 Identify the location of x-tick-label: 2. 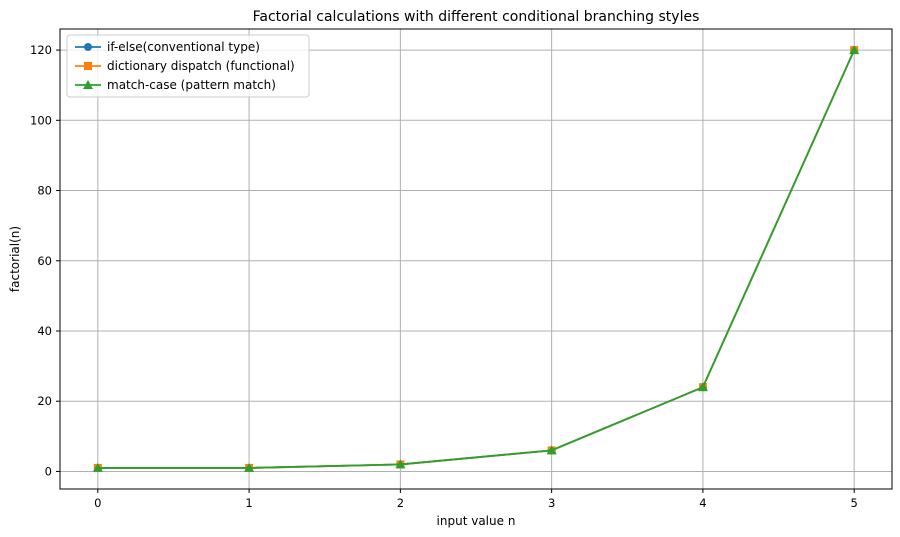
(400, 503).